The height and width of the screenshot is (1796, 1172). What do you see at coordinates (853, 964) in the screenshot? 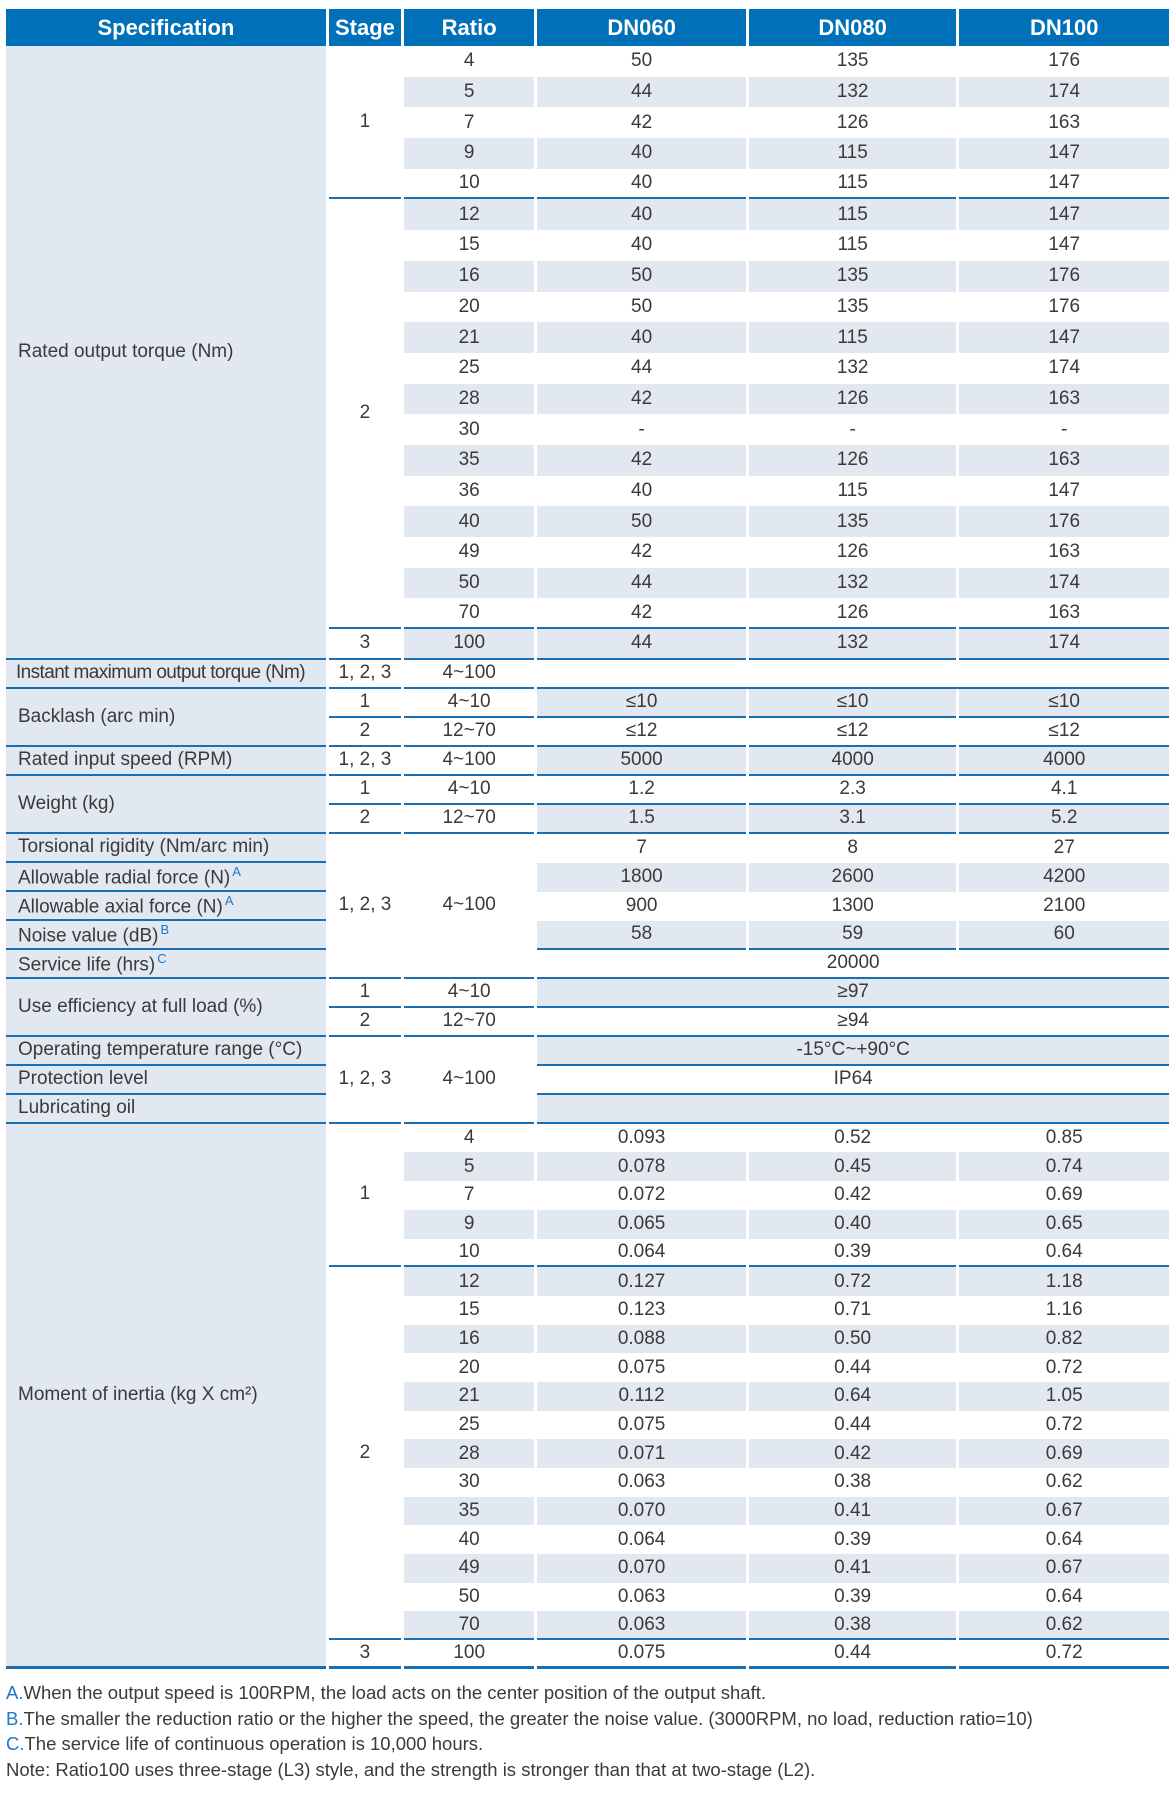
I see `value-all-models: 20000` at bounding box center [853, 964].